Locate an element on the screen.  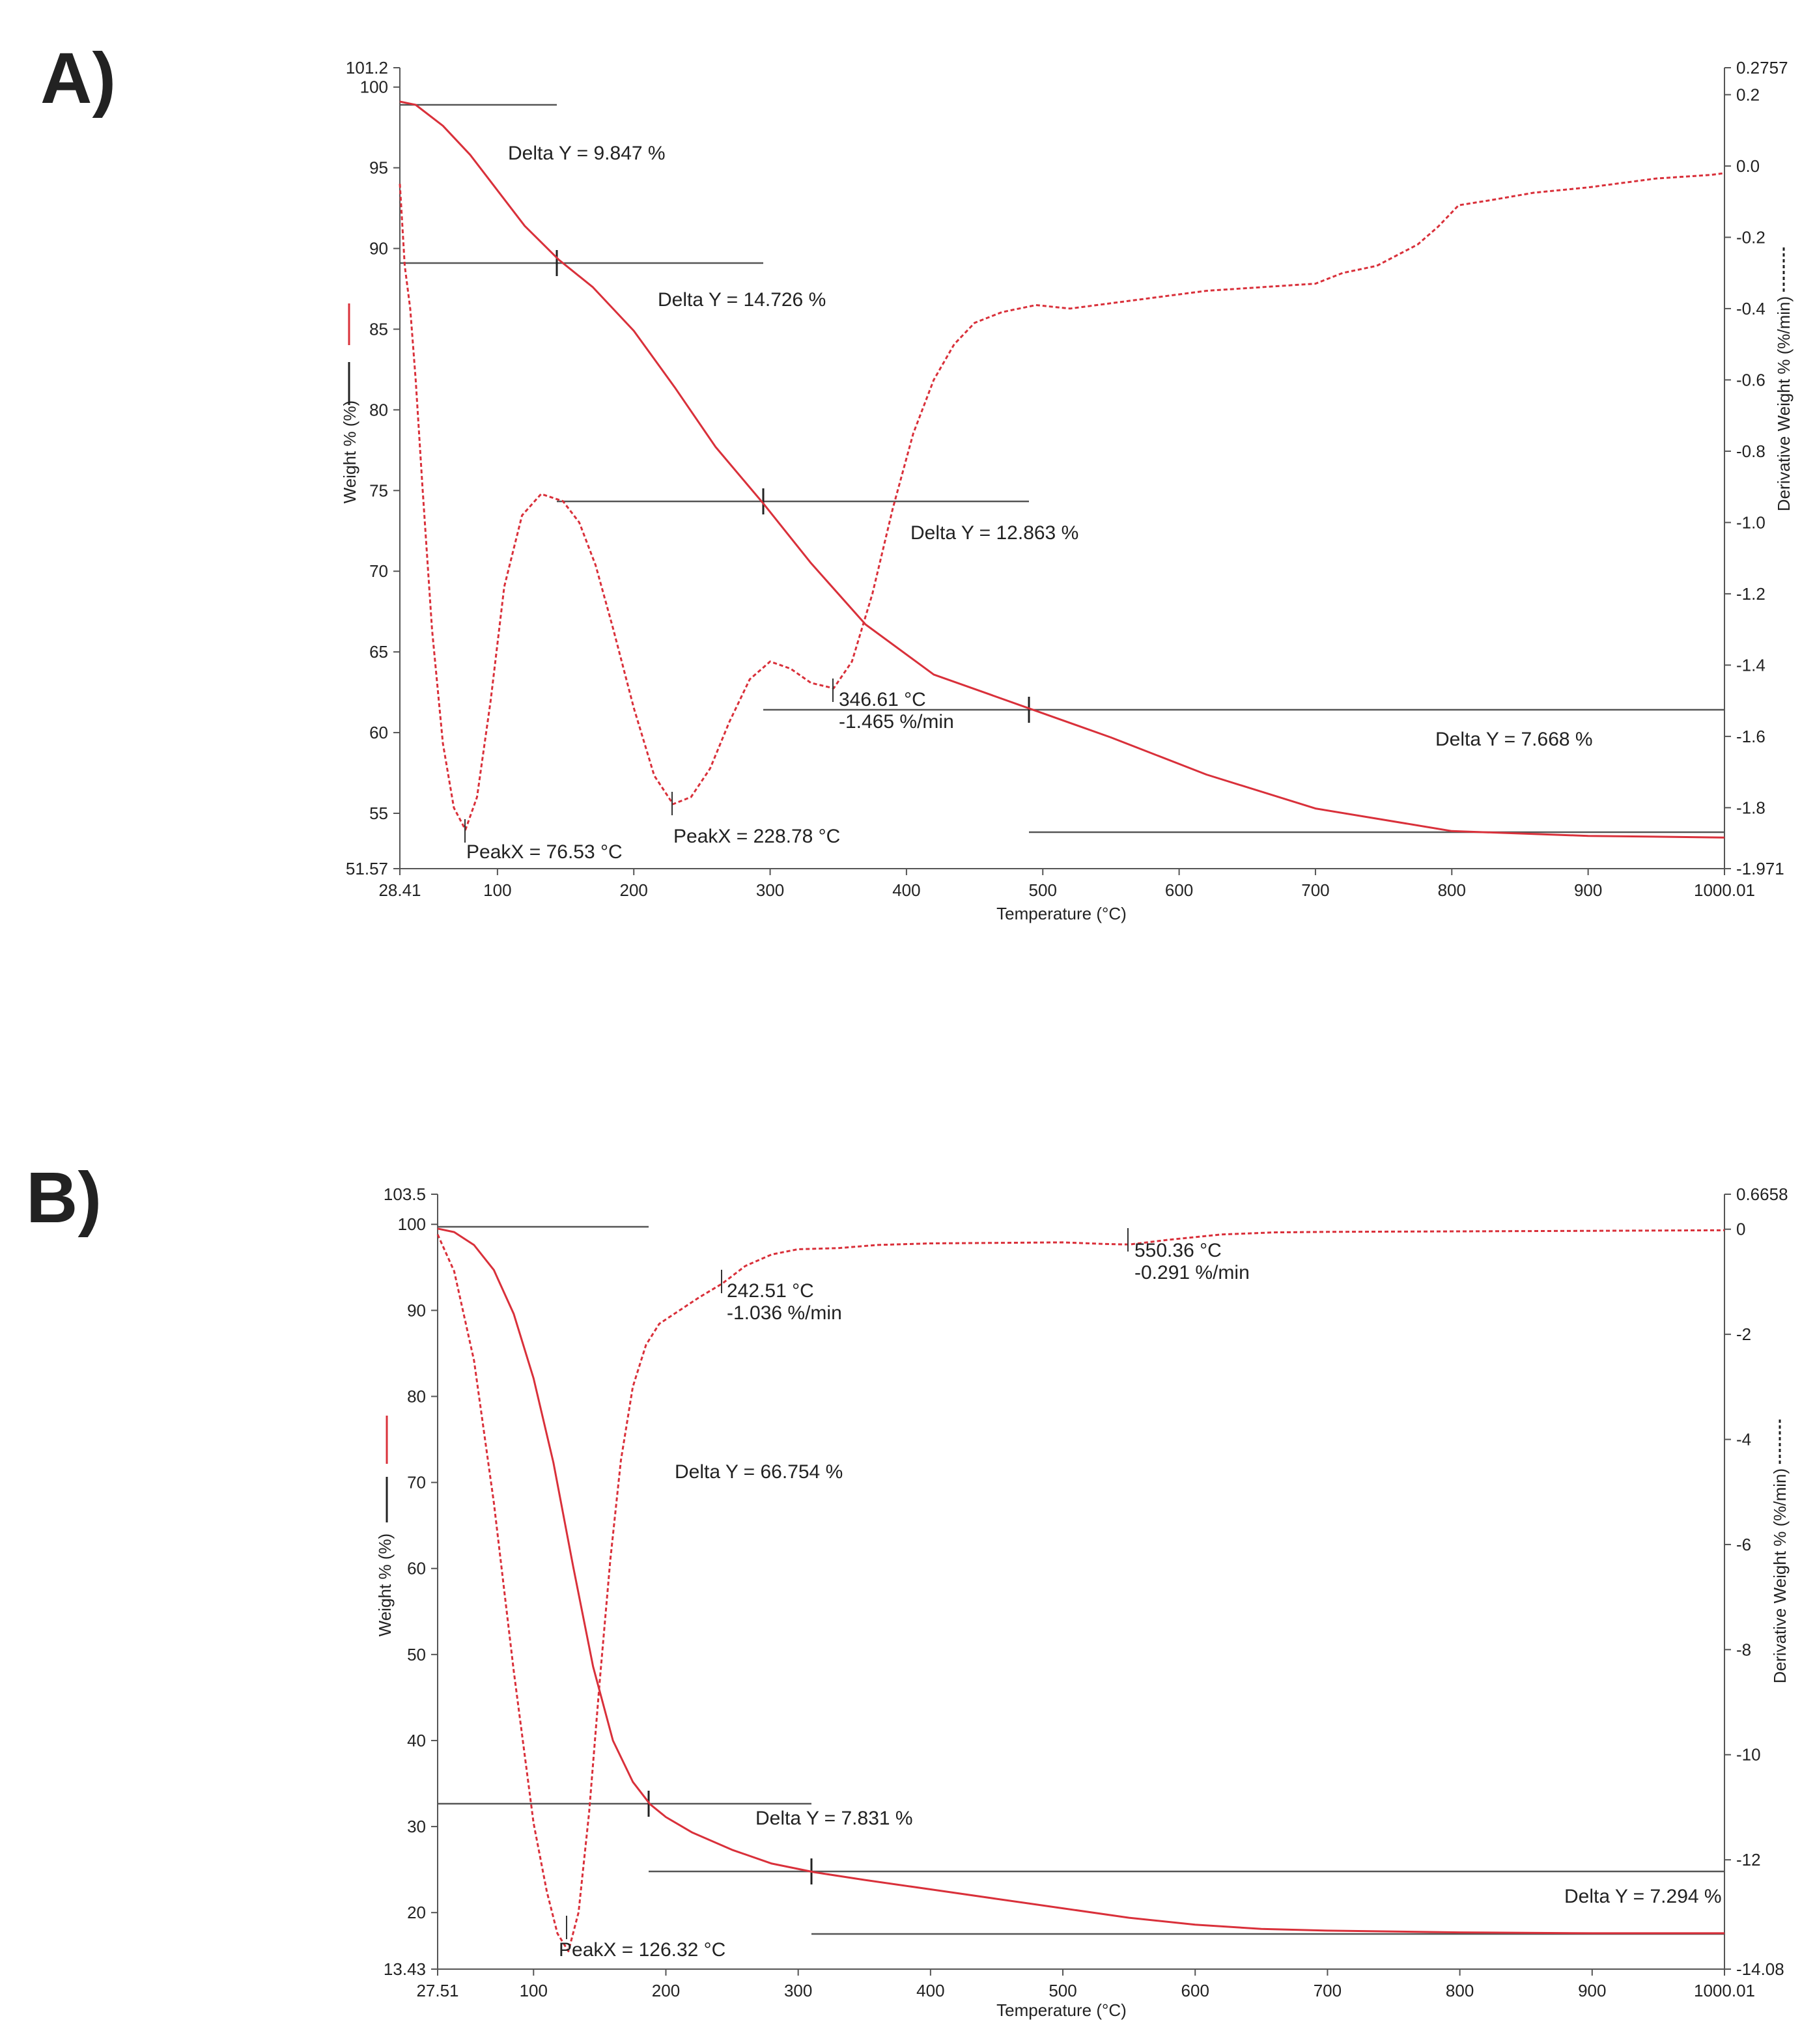
panel-b-label: B) is located at coordinates (64, 1198).